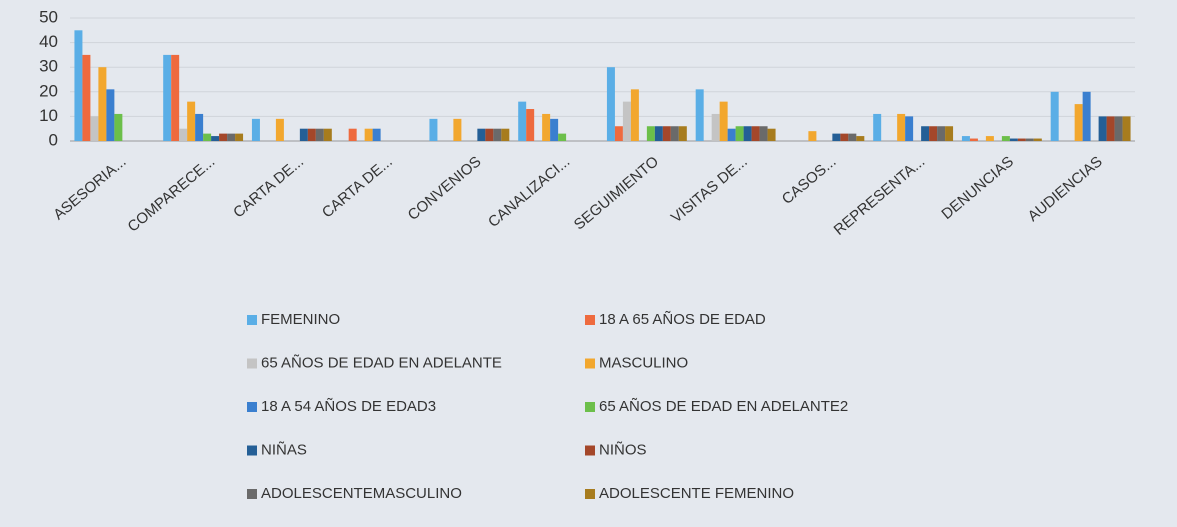 This screenshot has height=527, width=1177. I want to click on legend-label: ADOLESCENTE FEMENINO, so click(696, 493).